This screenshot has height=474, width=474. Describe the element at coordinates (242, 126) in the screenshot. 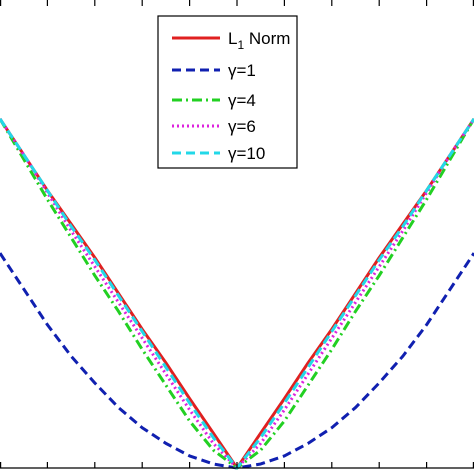

I see `legend-label-3: γ=6` at that location.